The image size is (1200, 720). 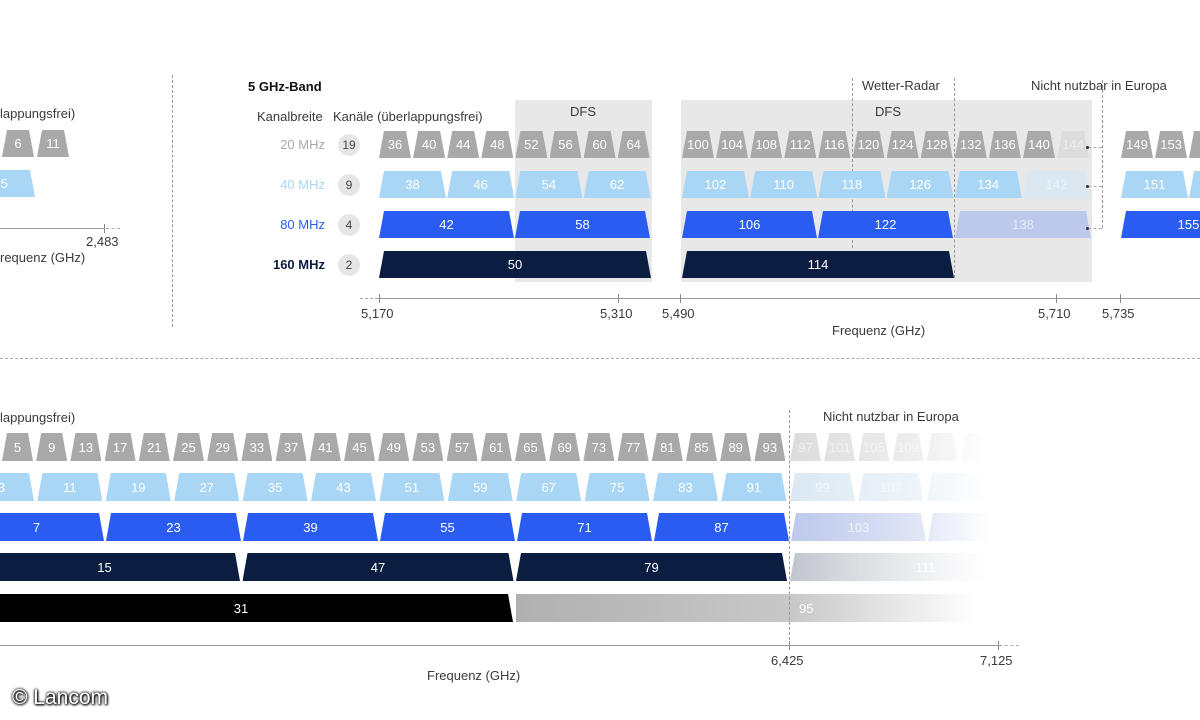 I want to click on channel-width-label: 80 MHz, so click(x=302, y=224).